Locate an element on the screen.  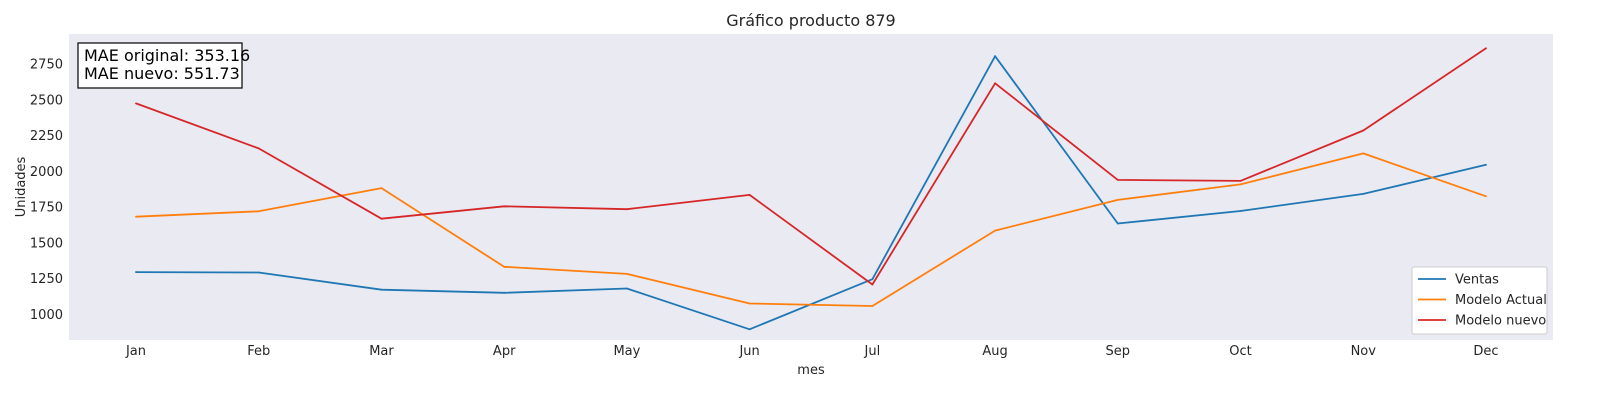
x-axis-title: mes is located at coordinates (811, 370).